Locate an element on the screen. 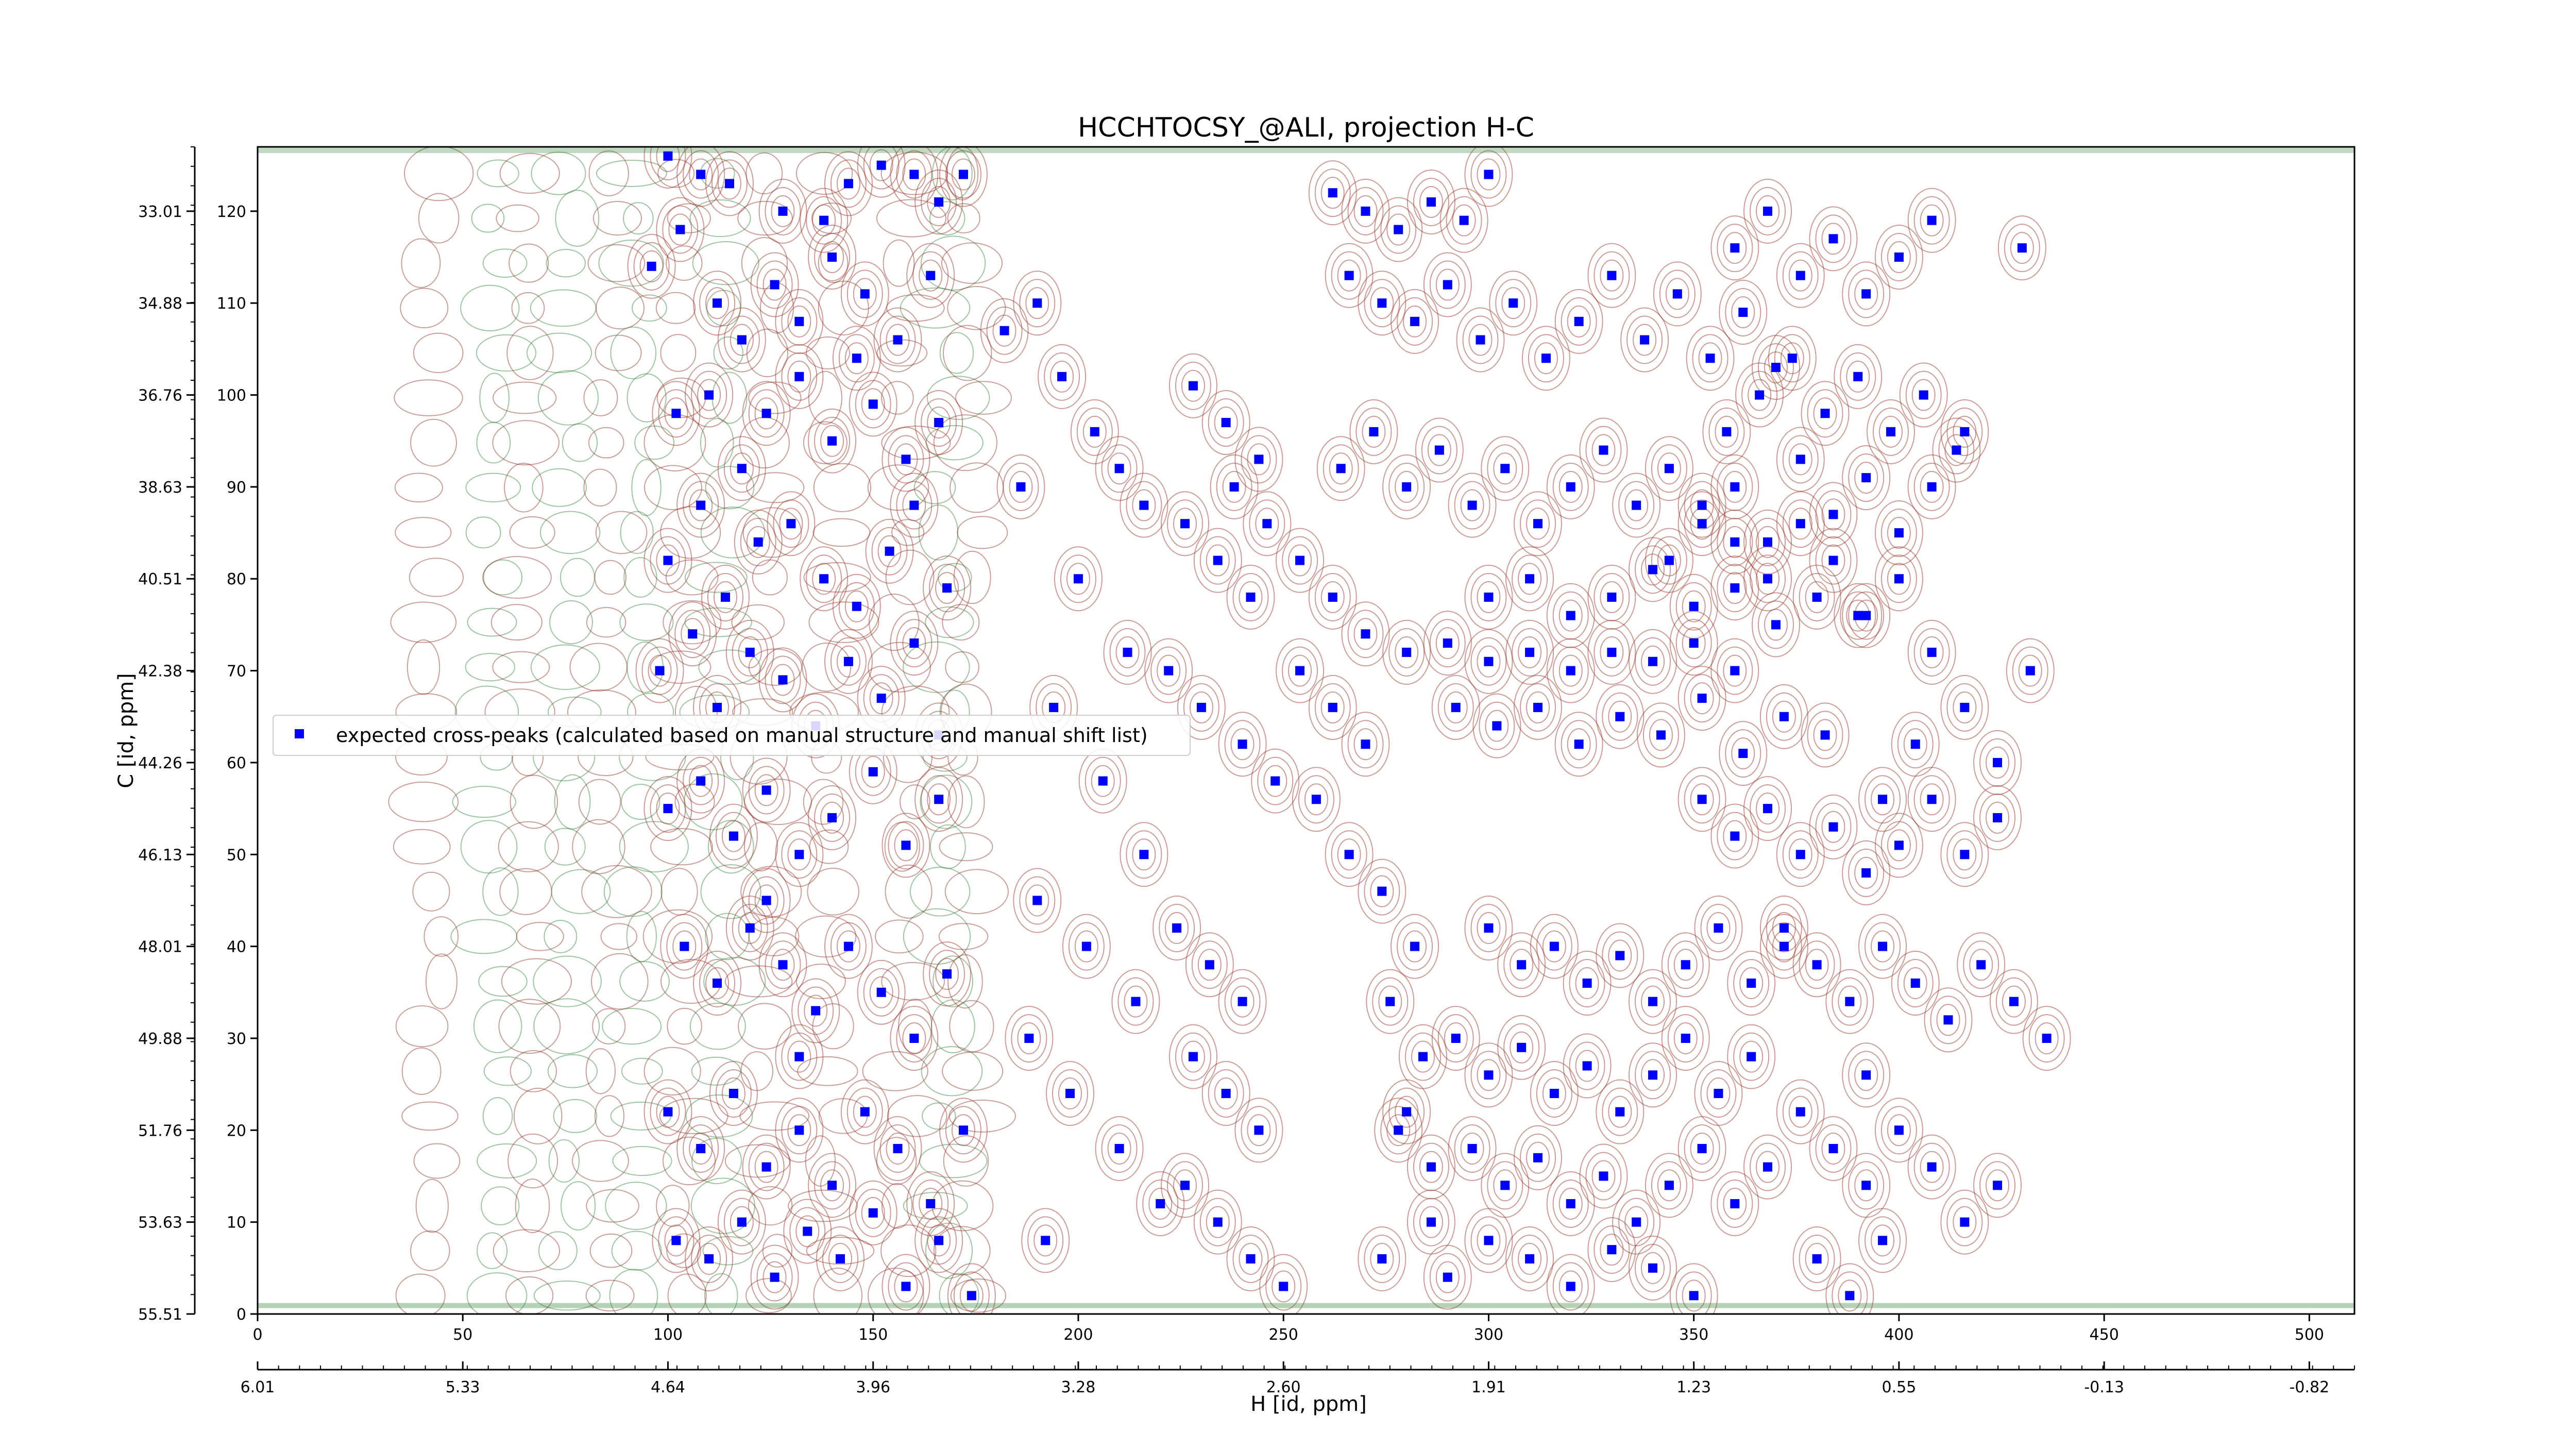 The width and height of the screenshot is (2576, 1449). y-tick-label: 100 is located at coordinates (231, 396).